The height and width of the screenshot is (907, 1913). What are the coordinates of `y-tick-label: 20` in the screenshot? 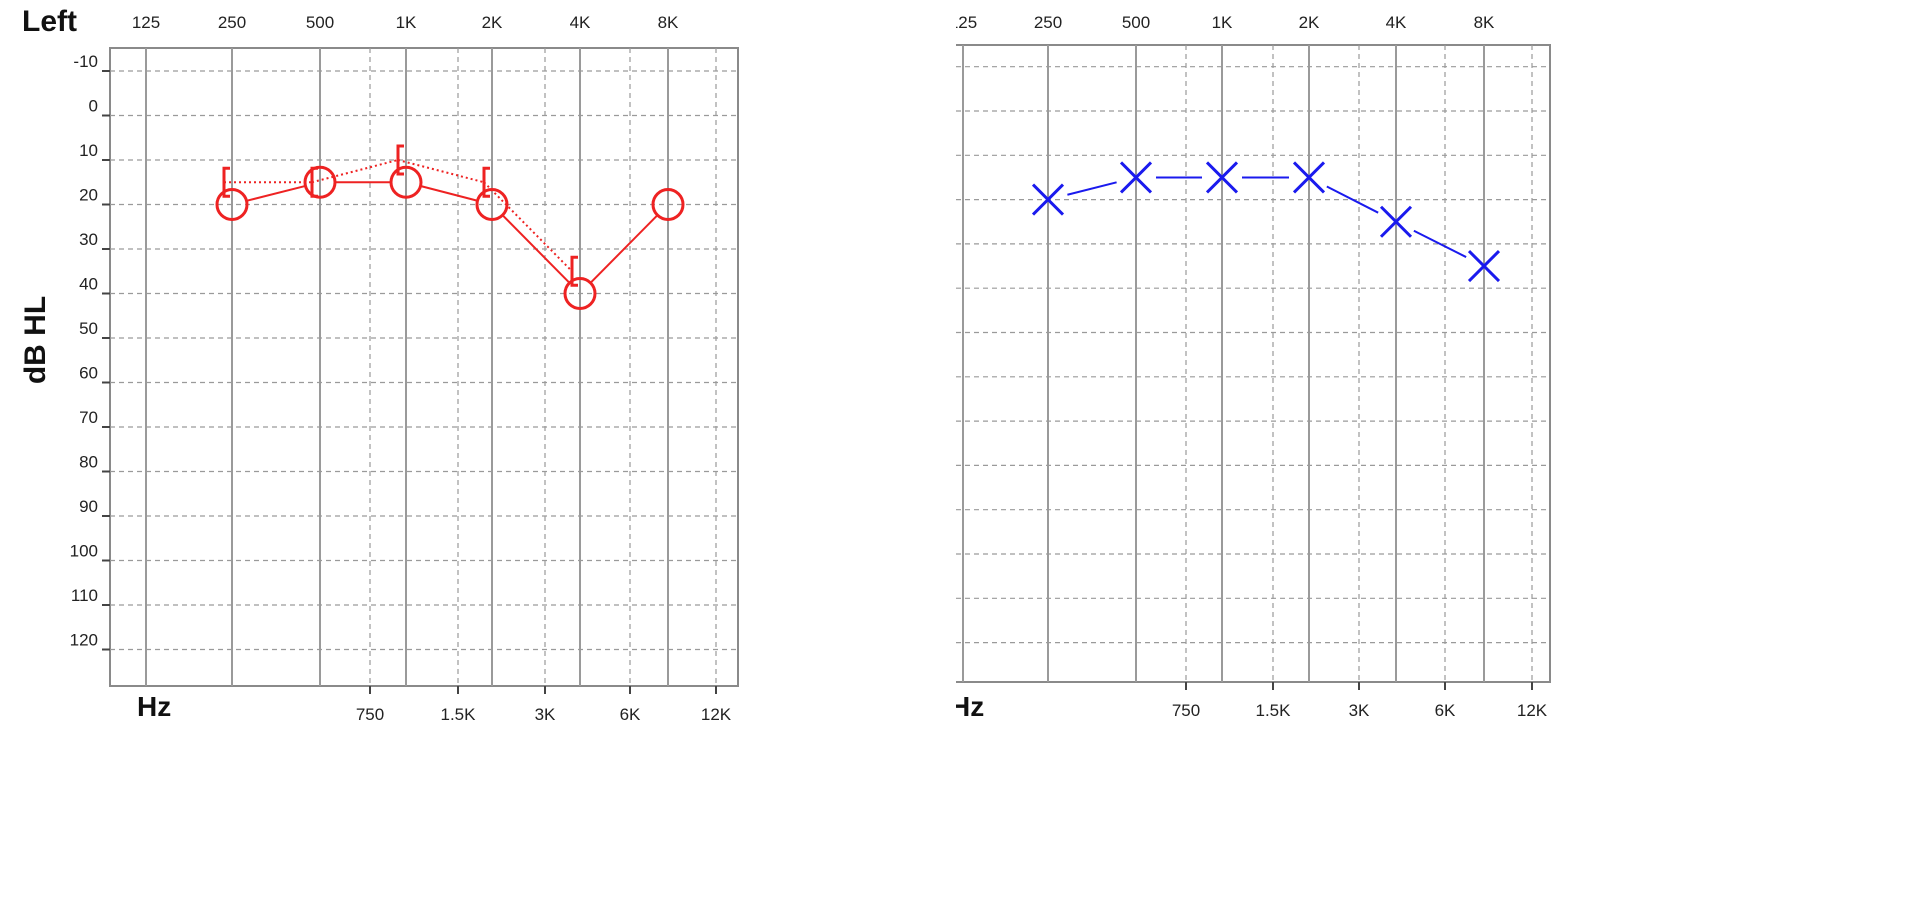 It's located at (88, 195).